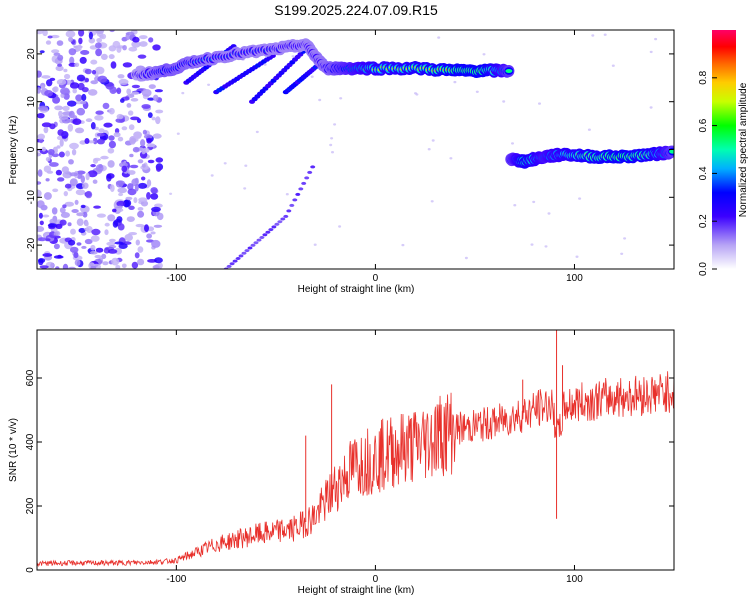  Describe the element at coordinates (30, 377) in the screenshot. I see `snr-ytick-label: 600` at that location.